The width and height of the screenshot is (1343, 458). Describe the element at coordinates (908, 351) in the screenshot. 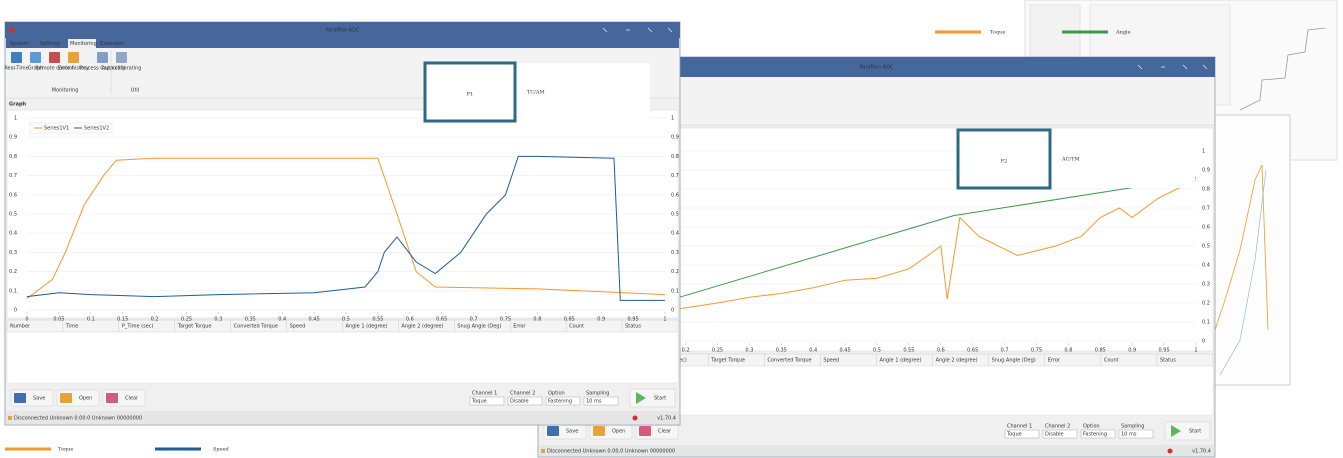

I see `x-tick-label: 0.55` at that location.